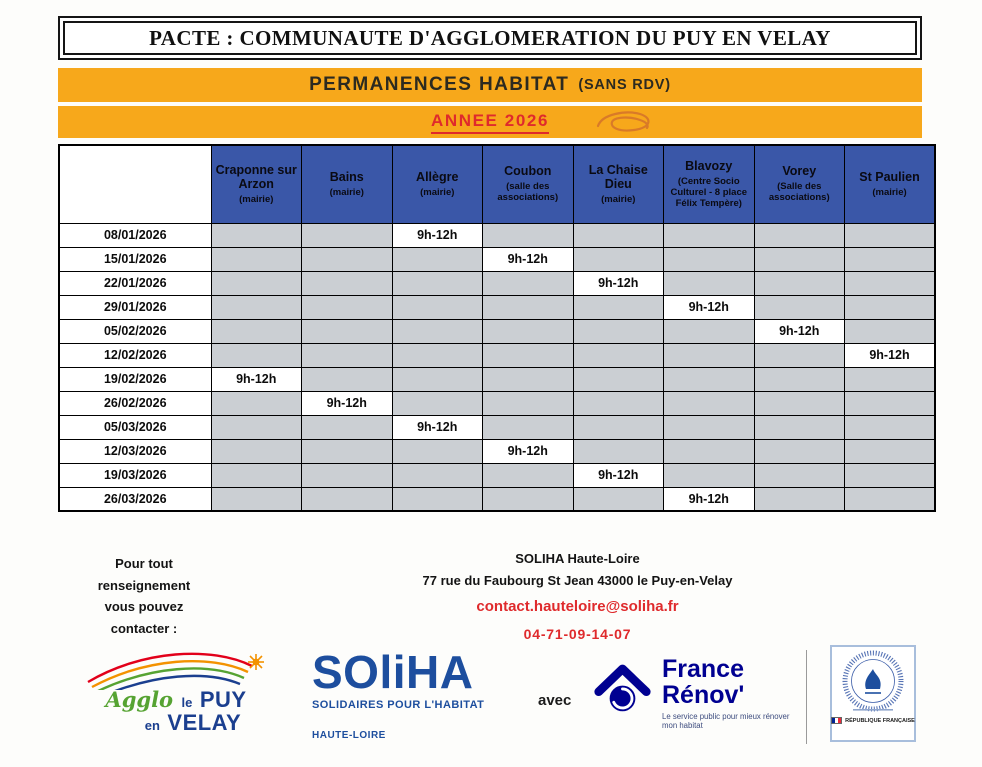 This screenshot has height=767, width=982. What do you see at coordinates (223, 699) in the screenshot?
I see `agglo-word-puy: PUY` at bounding box center [223, 699].